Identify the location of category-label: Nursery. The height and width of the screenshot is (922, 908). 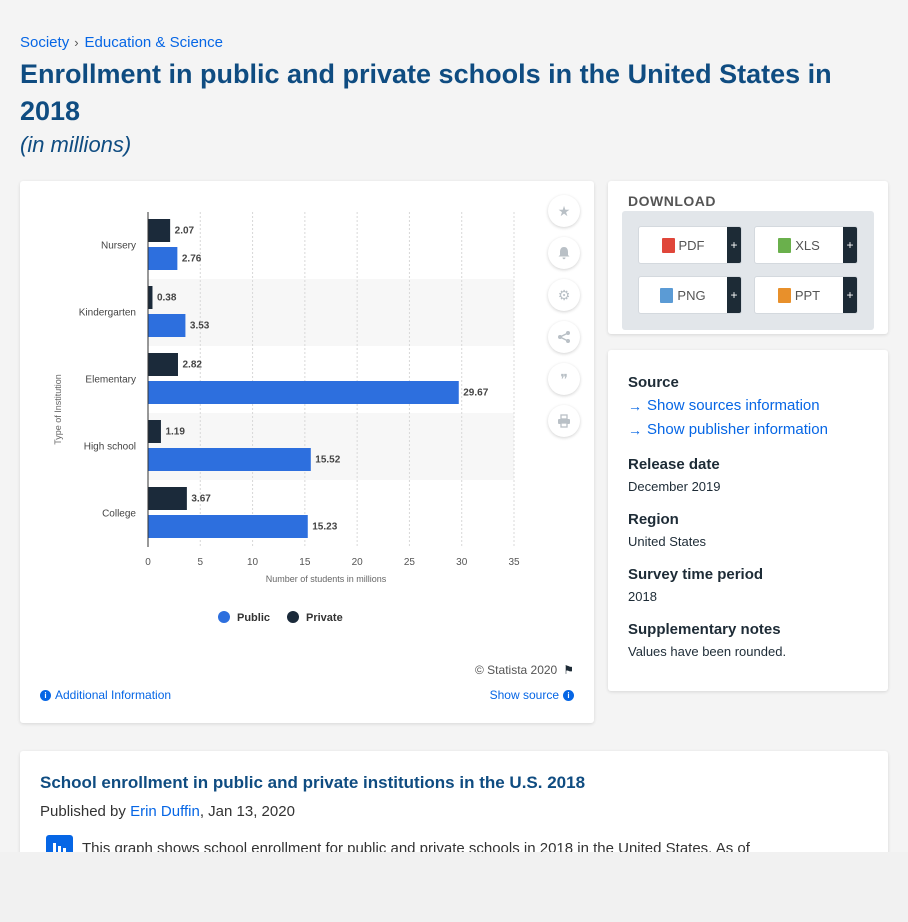
(118, 246).